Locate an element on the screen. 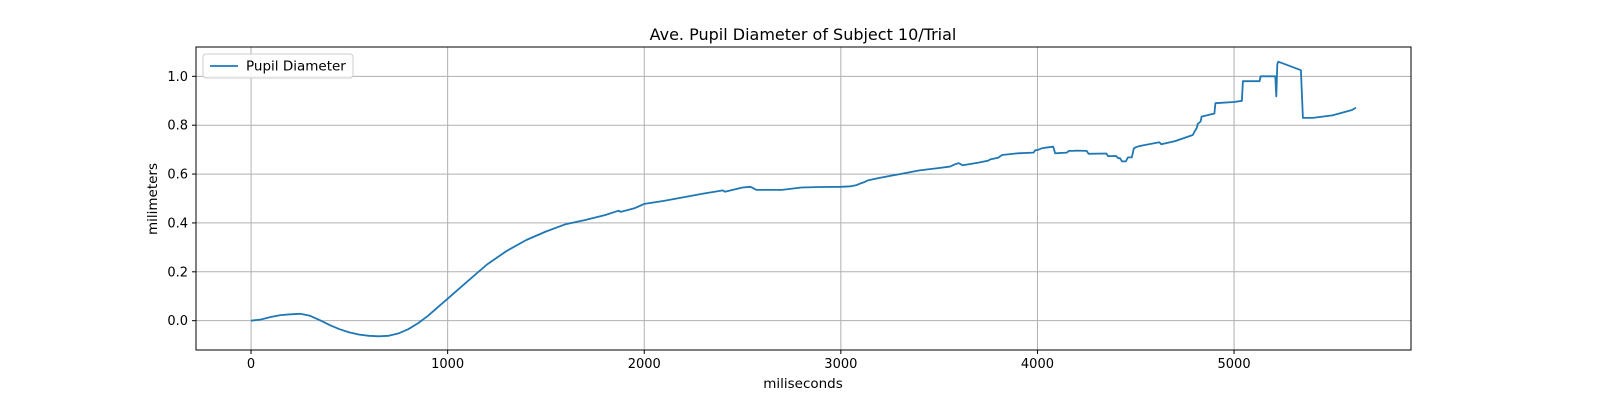 The width and height of the screenshot is (1600, 400). y-tick-label: 1.0 is located at coordinates (177, 77).